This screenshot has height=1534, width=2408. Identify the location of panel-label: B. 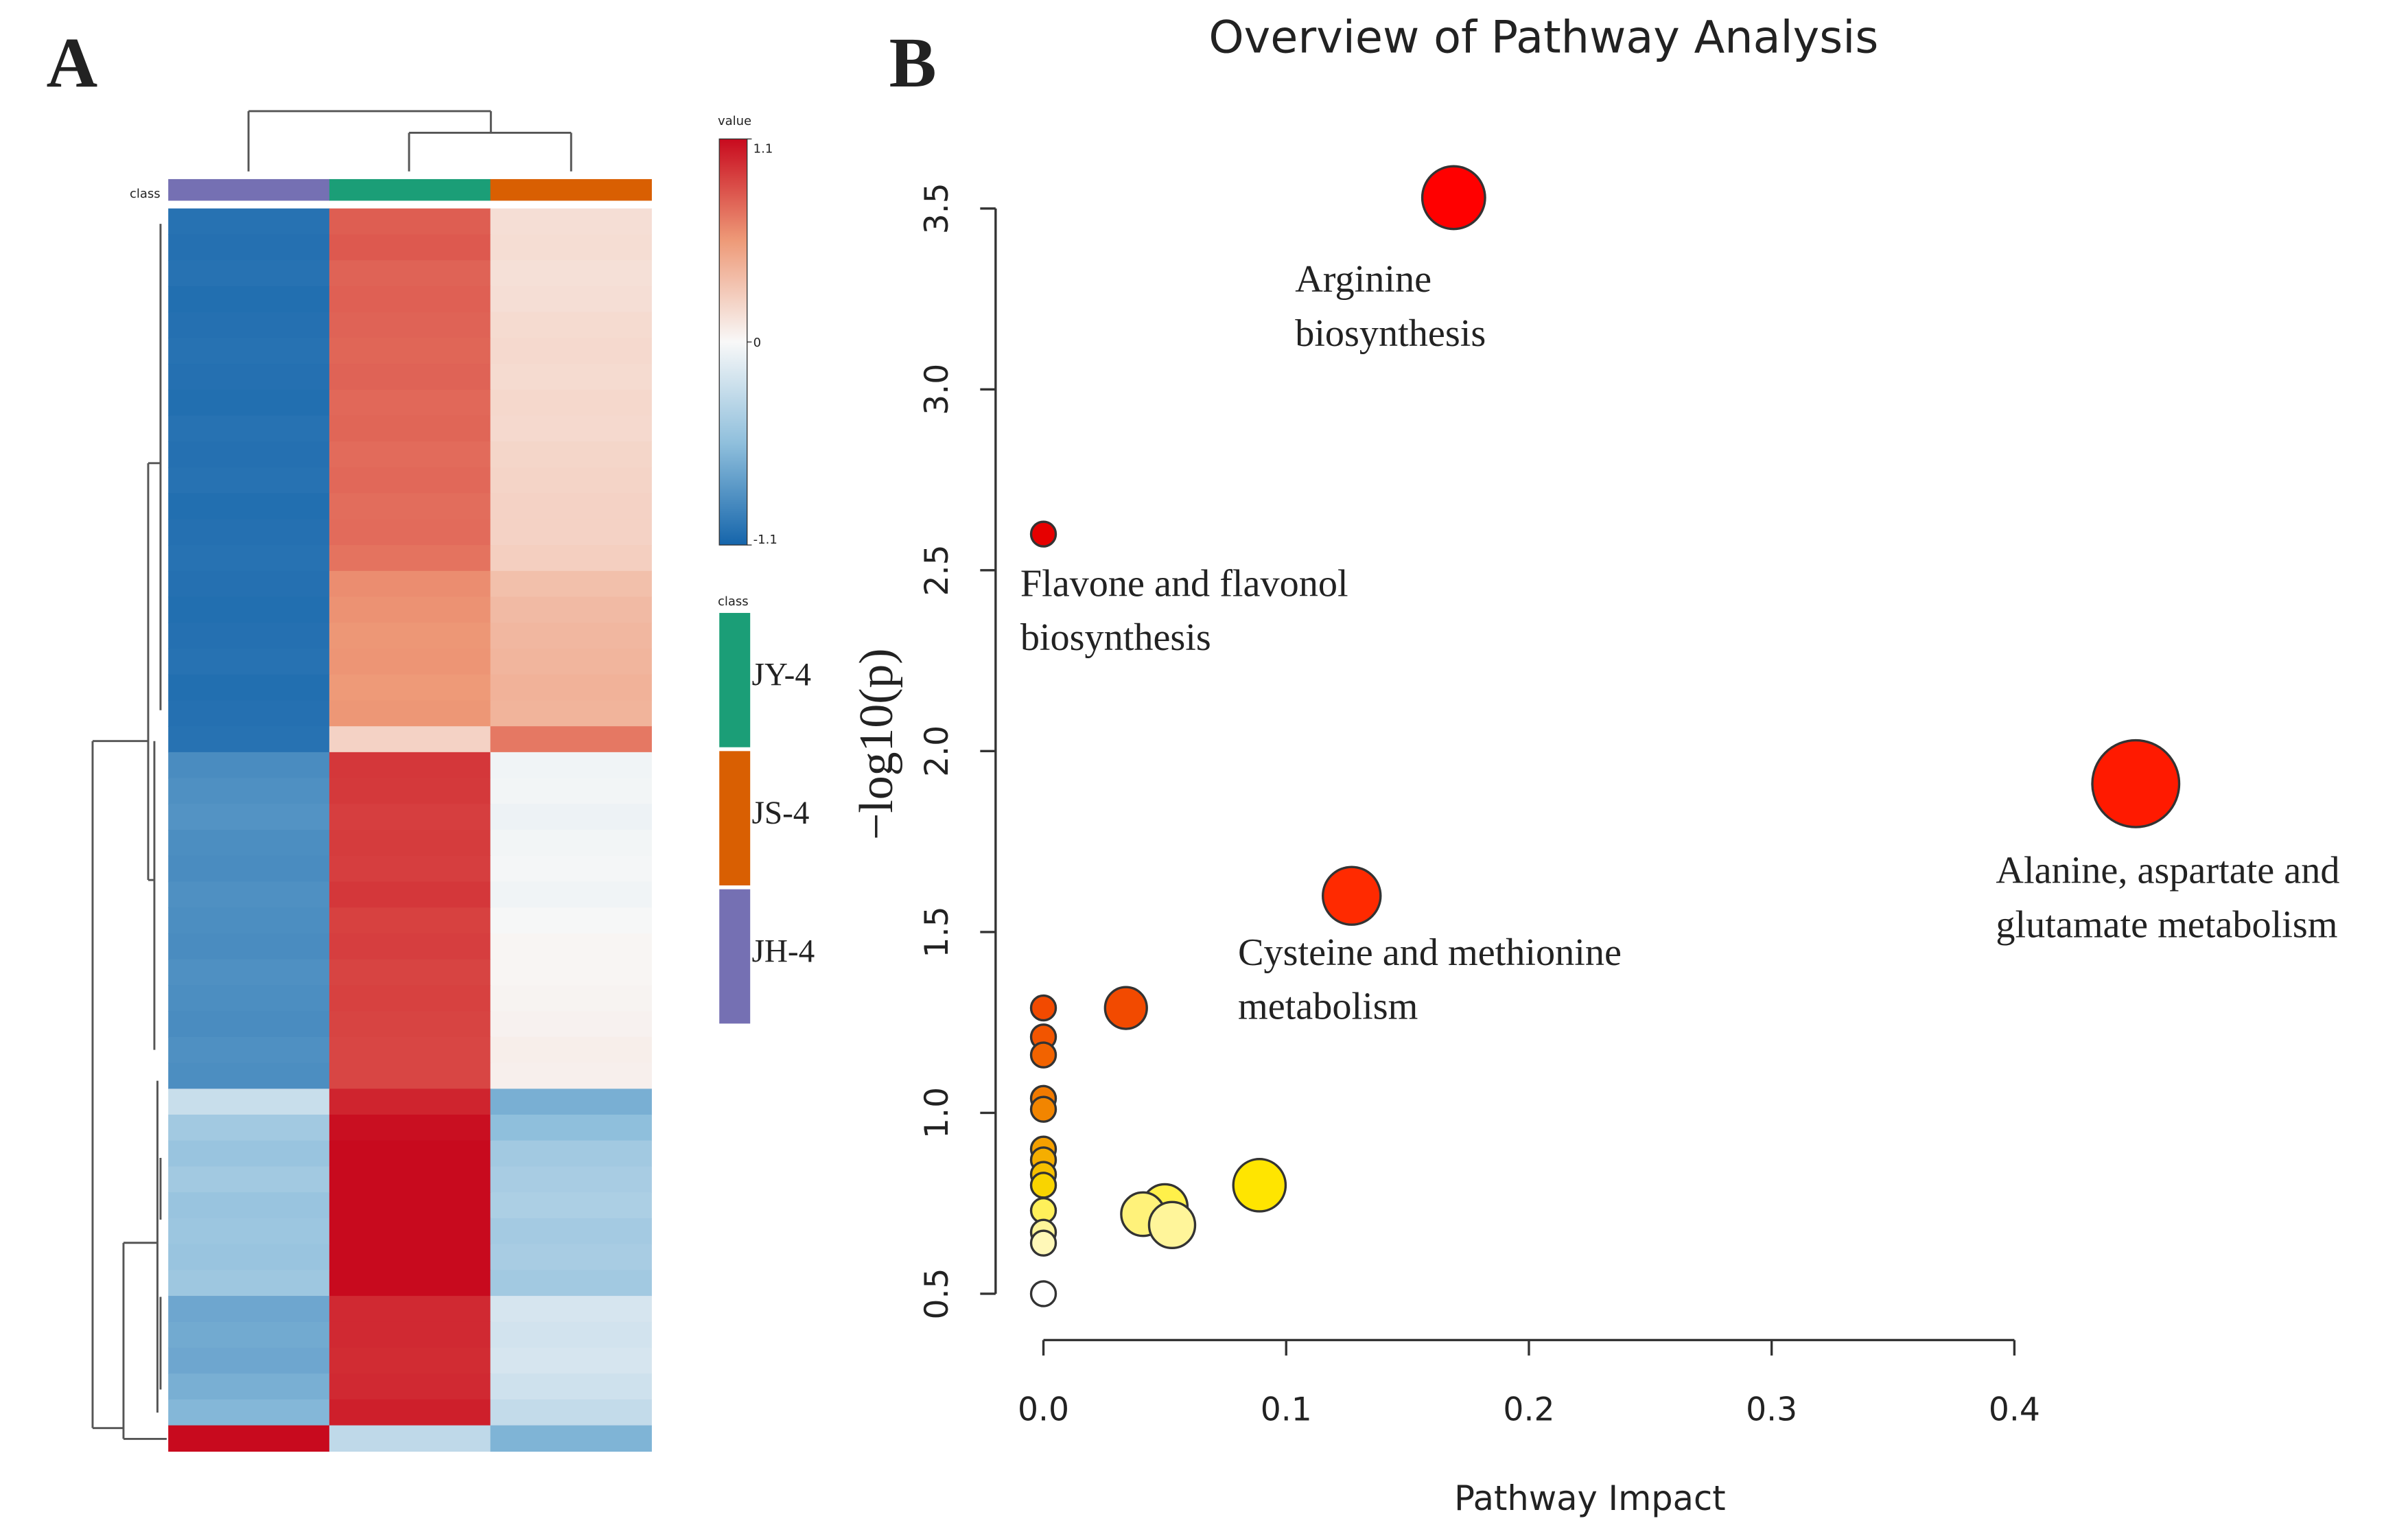
(913, 63).